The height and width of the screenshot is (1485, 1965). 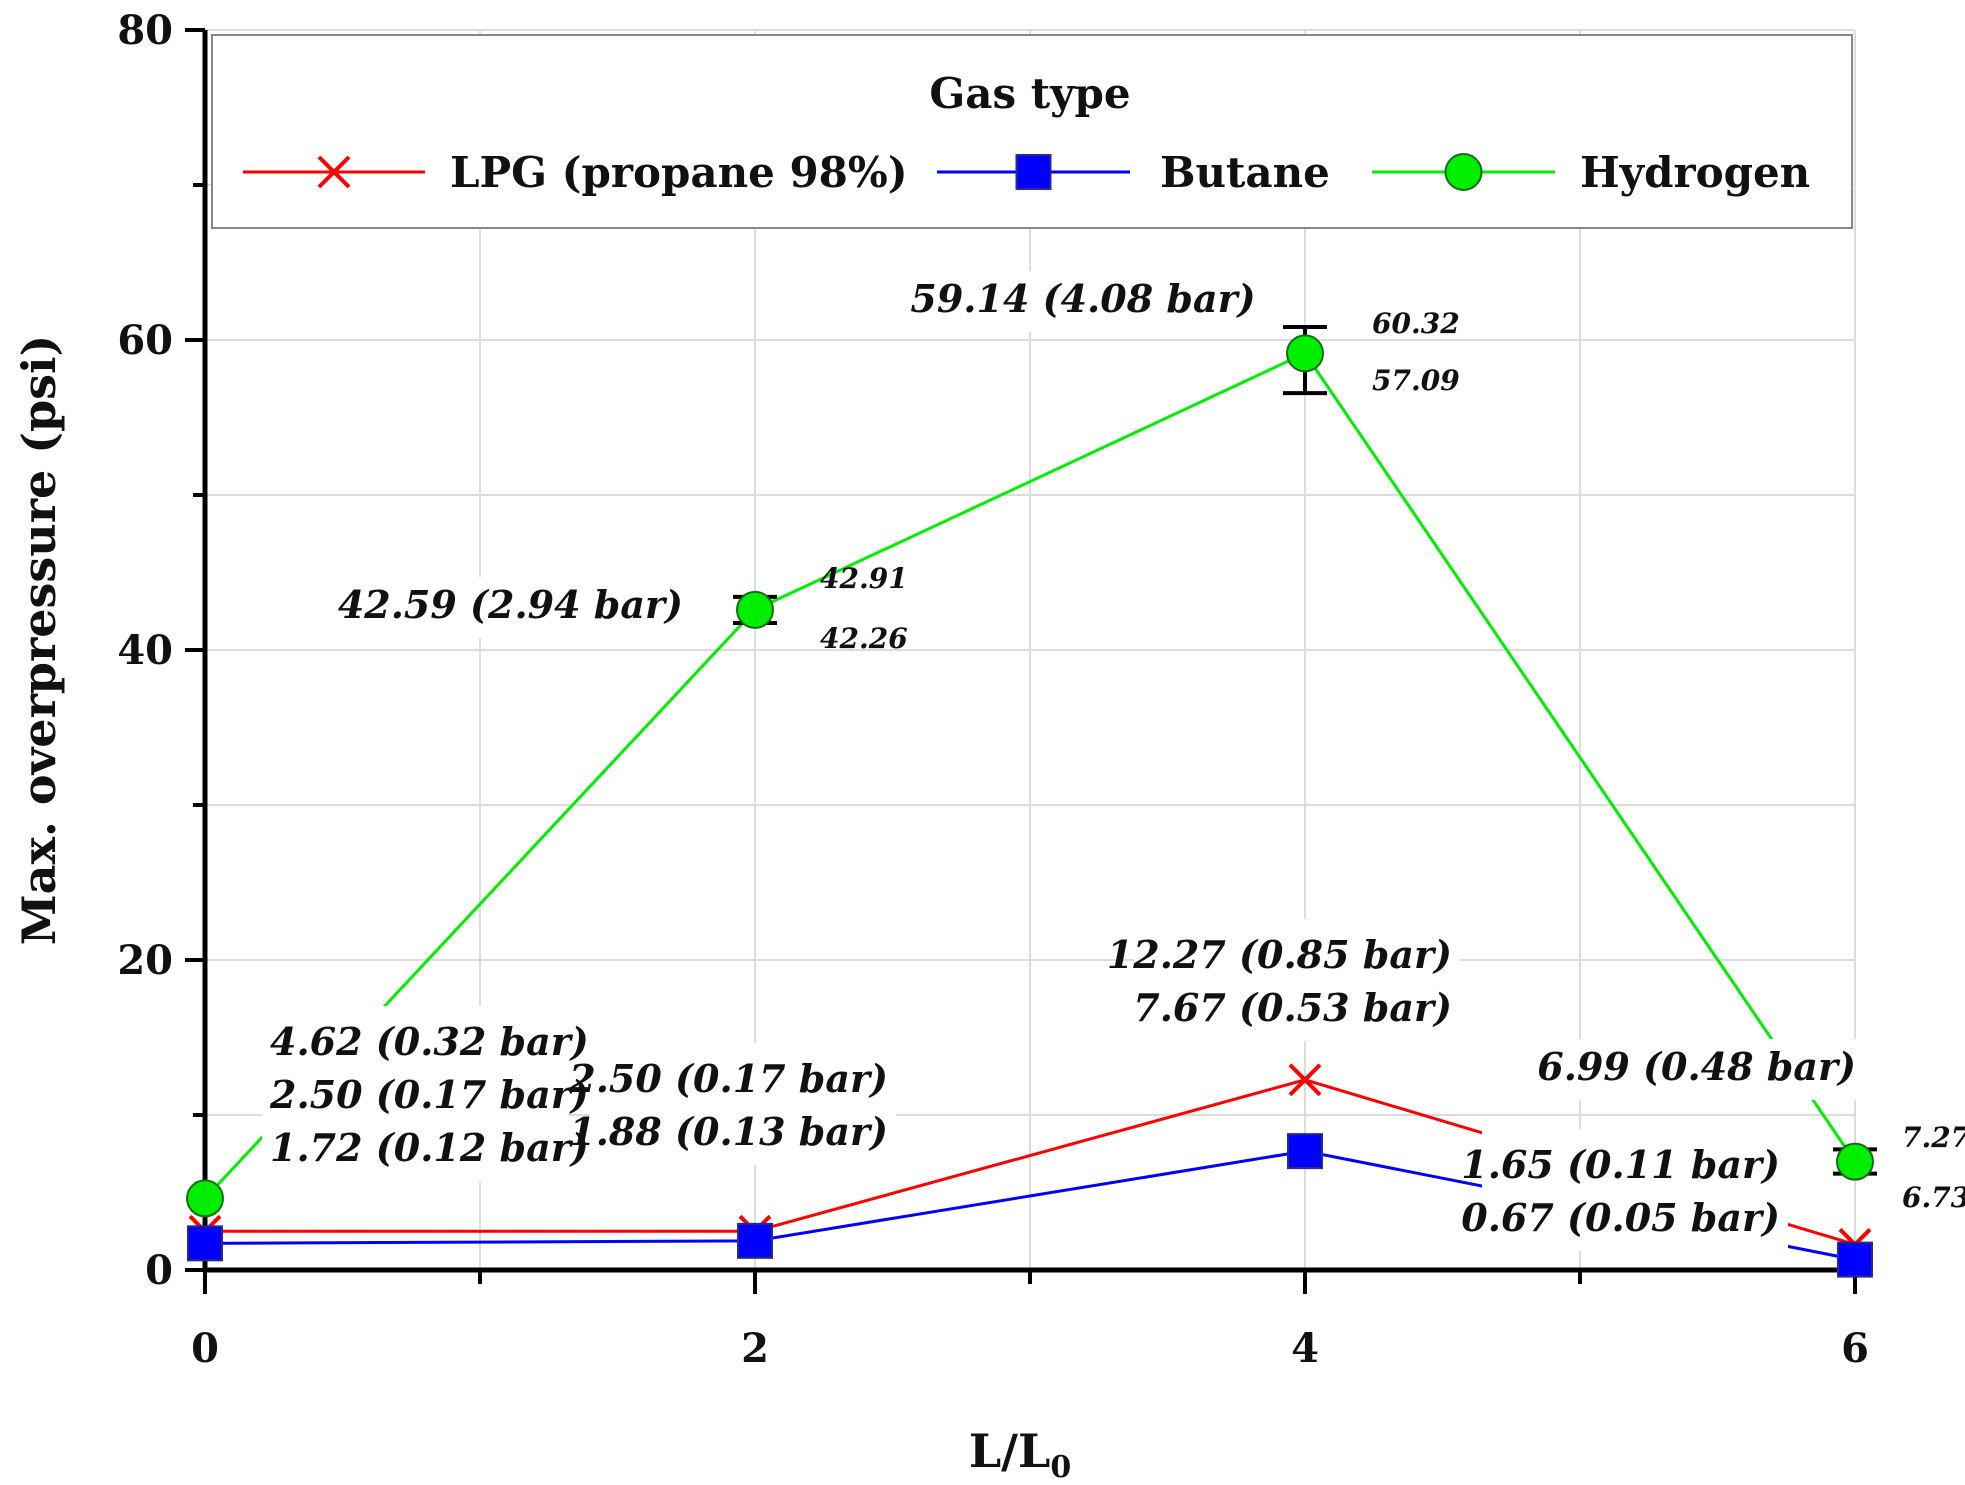 What do you see at coordinates (1695, 172) in the screenshot?
I see `legend-label: Hydrogen` at bounding box center [1695, 172].